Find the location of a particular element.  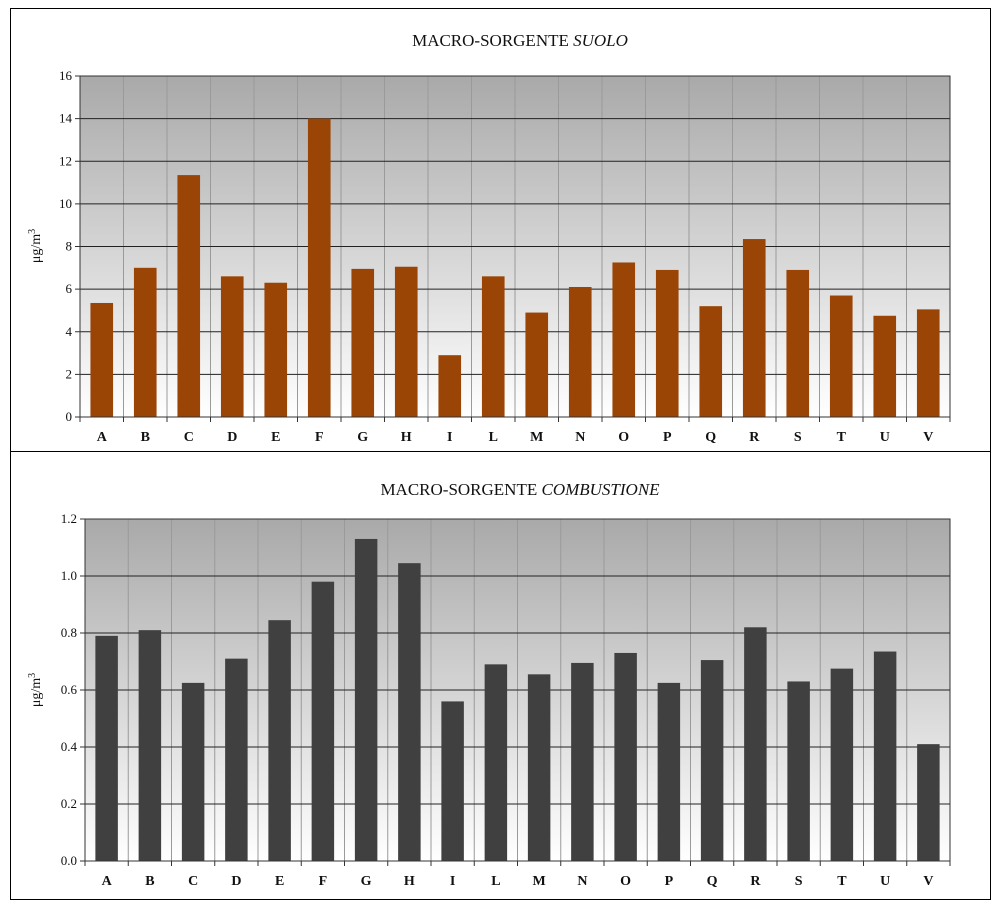

y-tick-label: 4 is located at coordinates (69, 331).